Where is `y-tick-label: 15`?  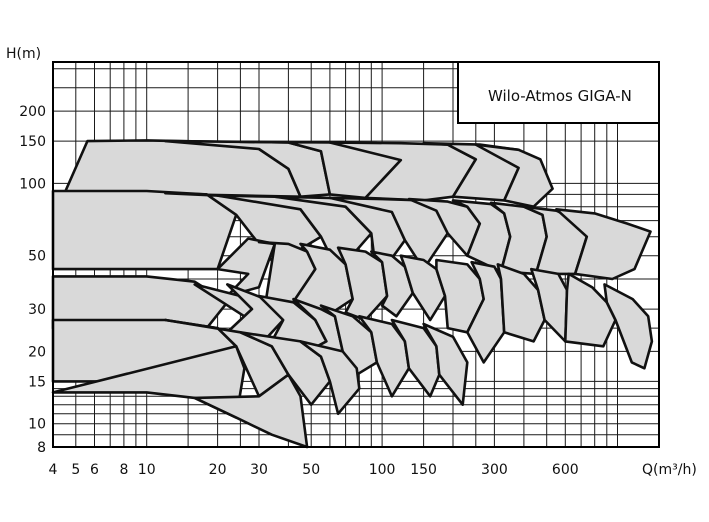 y-tick-label: 15 is located at coordinates (37, 382).